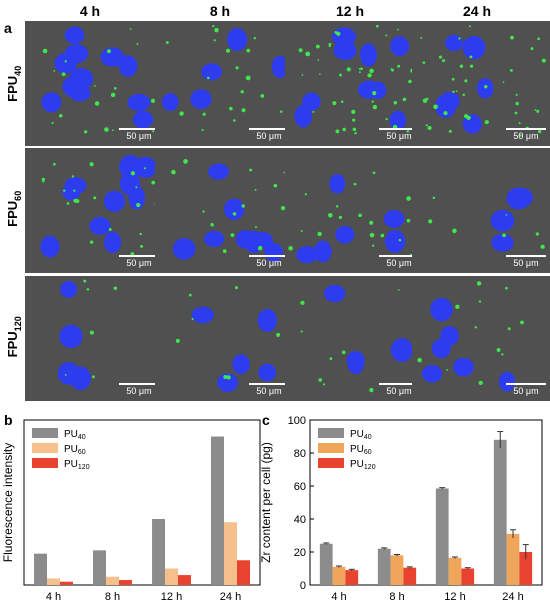 This screenshot has height=603, width=550. I want to click on legend-label: PU120, so click(363, 465).